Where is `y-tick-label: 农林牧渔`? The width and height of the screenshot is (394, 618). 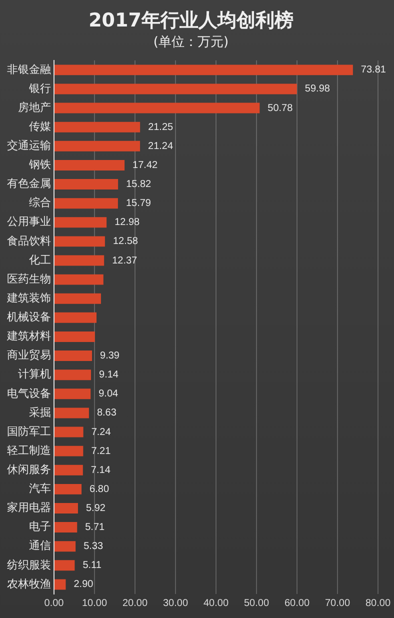
y-tick-label: 农林牧渔 is located at coordinates (29, 583).